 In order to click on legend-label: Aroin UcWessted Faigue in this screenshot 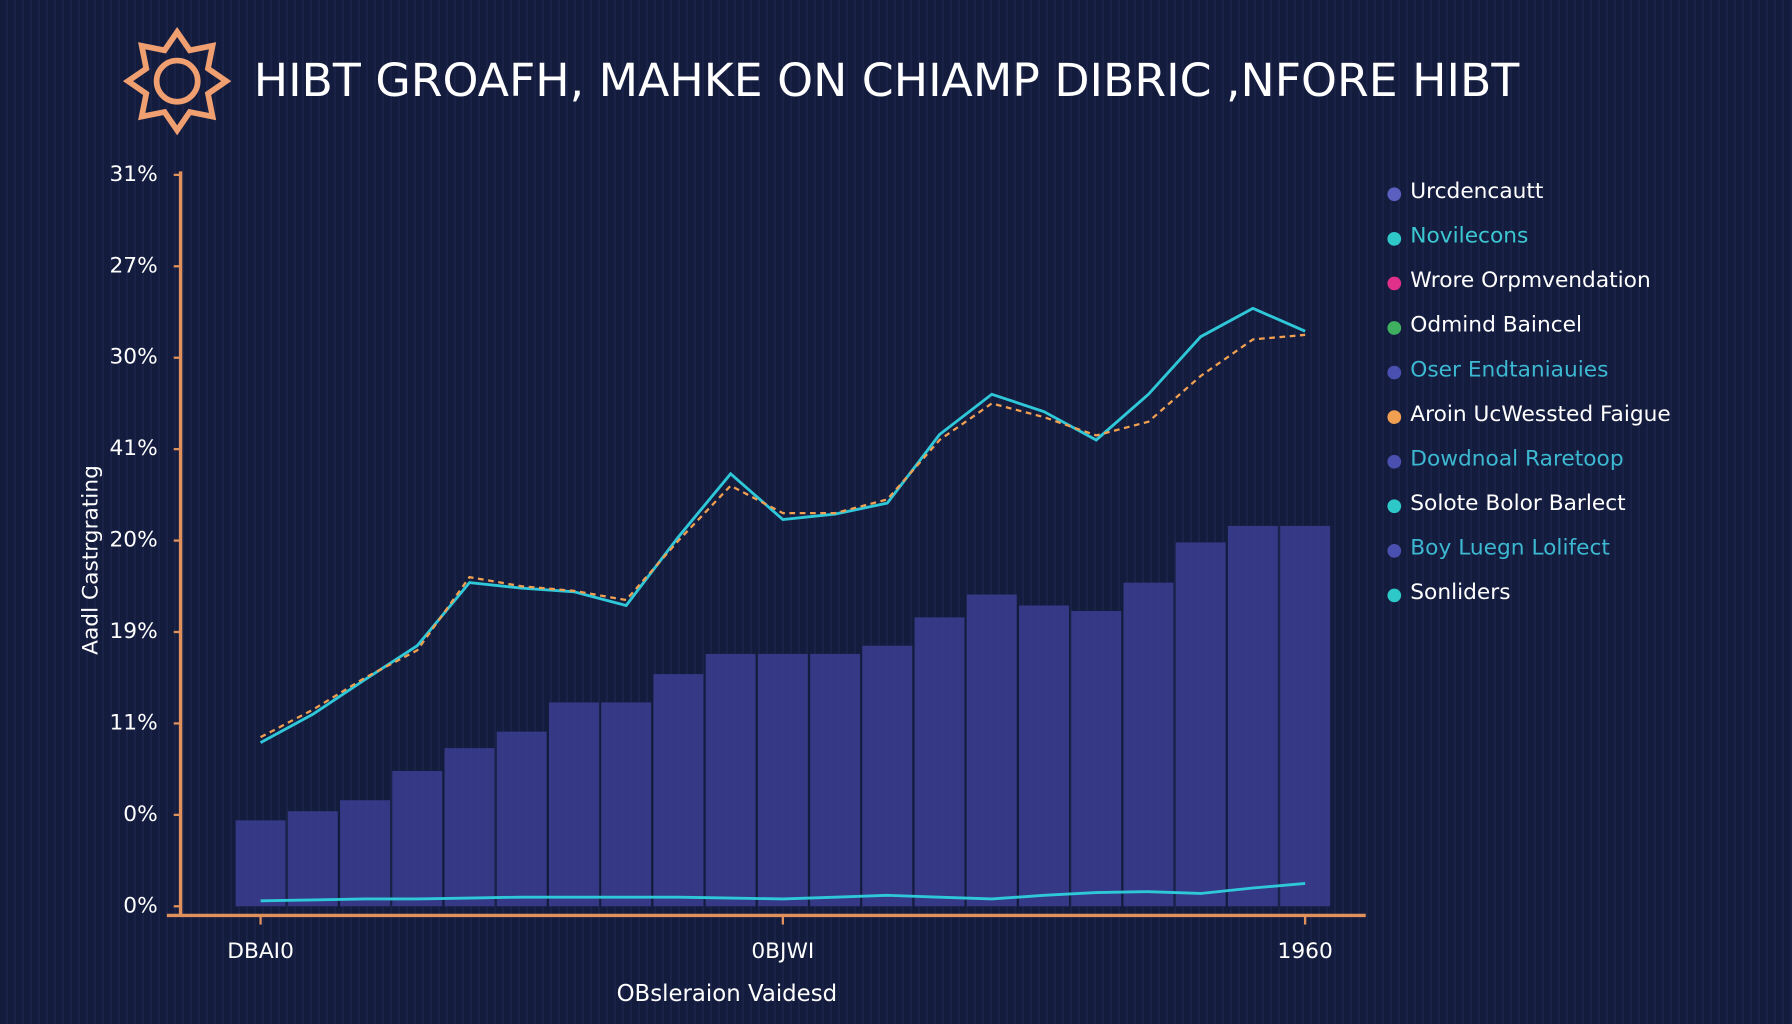, I will do `click(1540, 414)`.